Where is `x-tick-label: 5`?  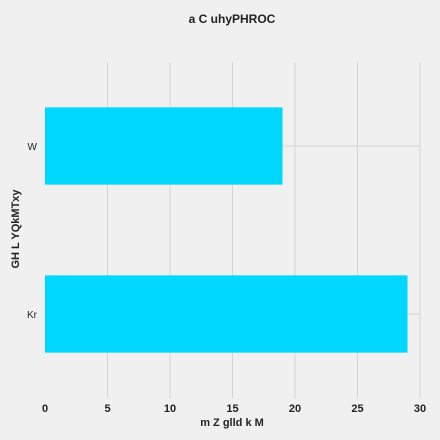
x-tick-label: 5 is located at coordinates (107, 409).